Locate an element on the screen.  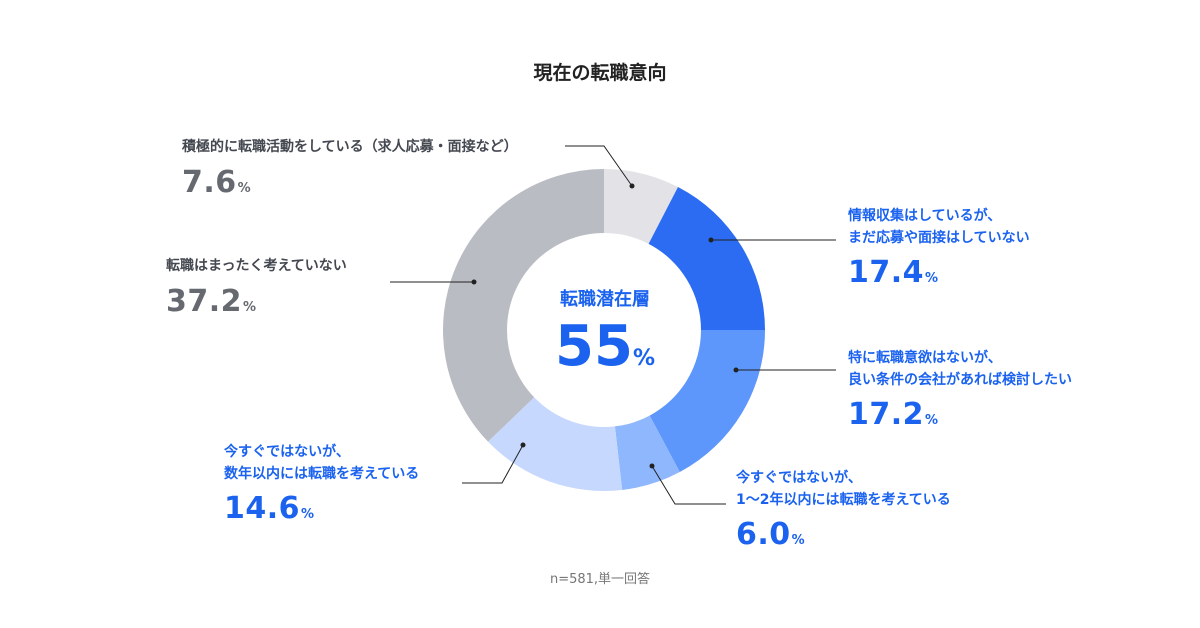
donut-slice-within-1-2-years is located at coordinates (647, 452).